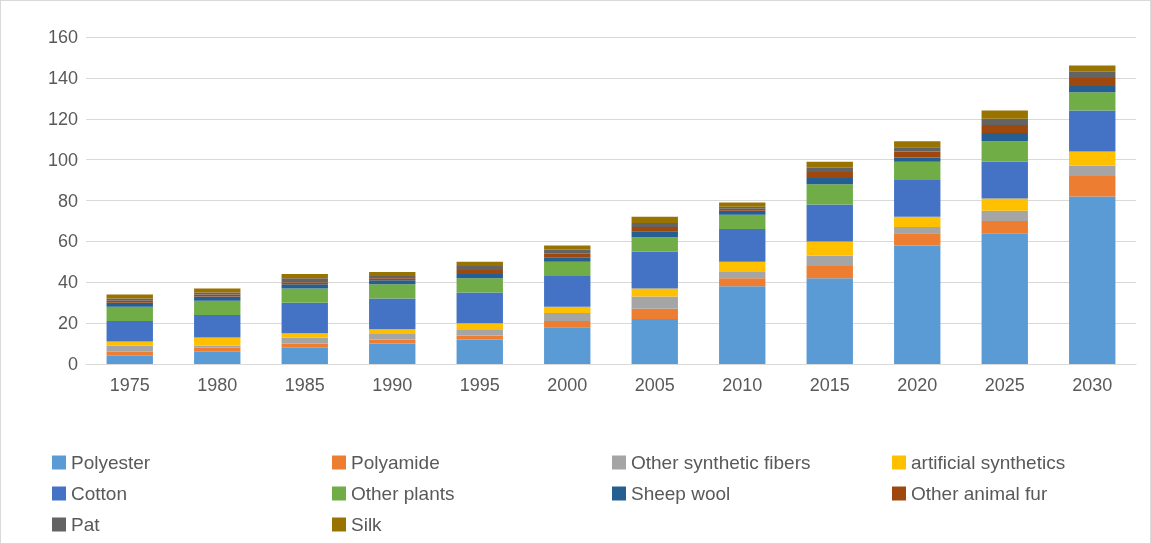  I want to click on x-tick-label: 2000, so click(567, 385).